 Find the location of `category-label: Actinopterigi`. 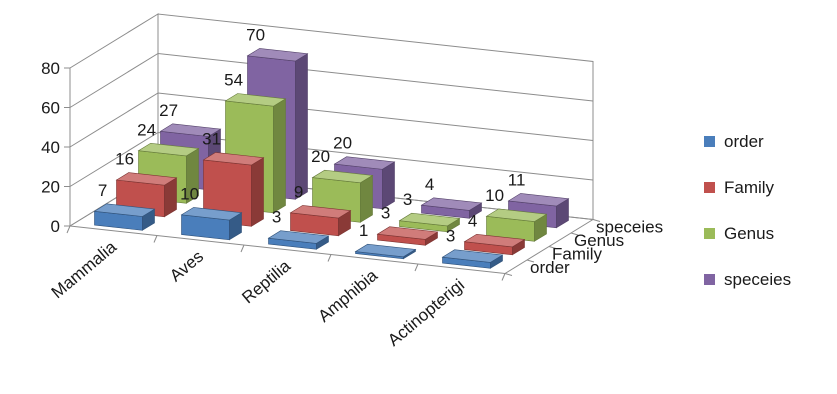

category-label: Actinopterigi is located at coordinates (426, 312).